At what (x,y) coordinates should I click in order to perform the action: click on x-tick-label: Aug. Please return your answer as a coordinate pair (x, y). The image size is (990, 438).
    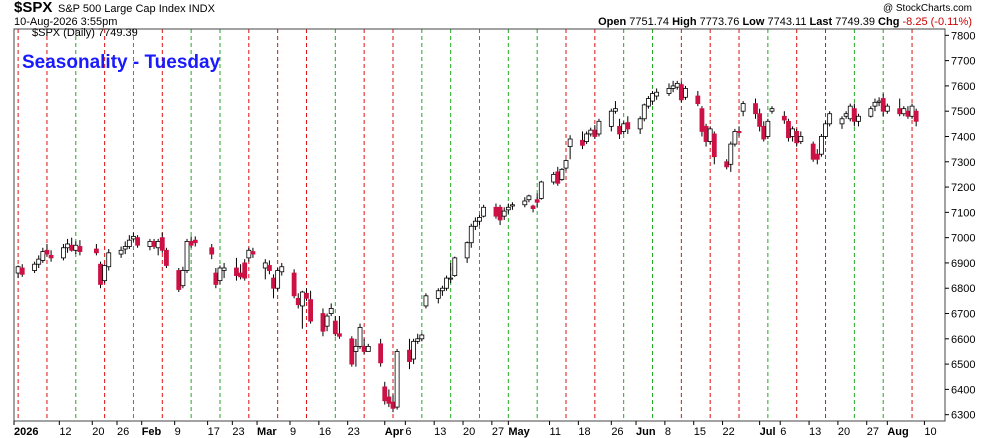
    Looking at the image, I should click on (897, 432).